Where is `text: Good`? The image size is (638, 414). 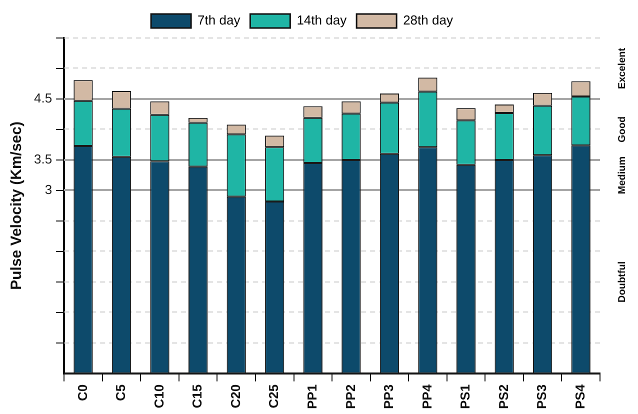 text: Good is located at coordinates (622, 129).